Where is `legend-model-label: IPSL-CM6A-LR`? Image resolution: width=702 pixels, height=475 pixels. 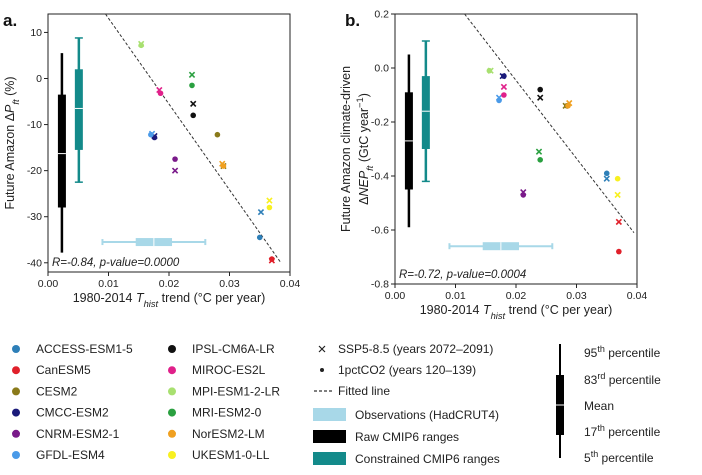
legend-model-label: IPSL-CM6A-LR is located at coordinates (233, 349).